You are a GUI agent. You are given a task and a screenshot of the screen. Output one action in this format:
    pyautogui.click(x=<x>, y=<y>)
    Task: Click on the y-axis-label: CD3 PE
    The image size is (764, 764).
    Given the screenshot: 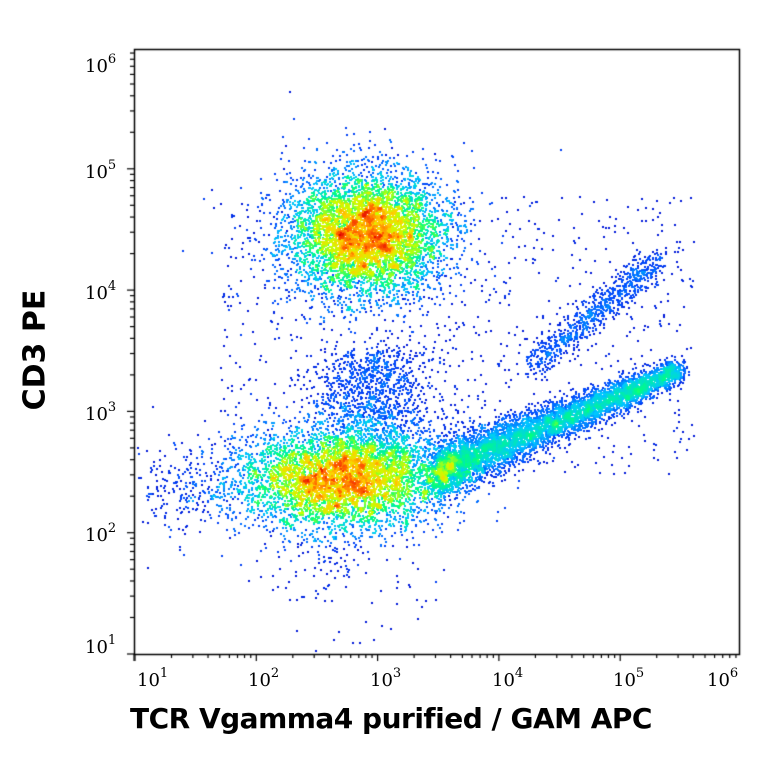 What is the action you would take?
    pyautogui.click(x=35, y=350)
    